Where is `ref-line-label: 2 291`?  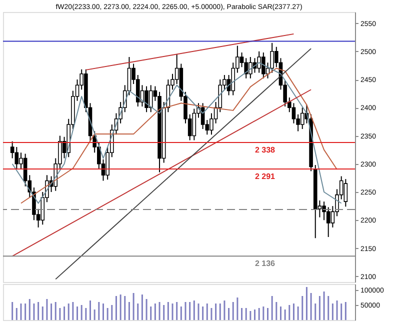 ref-line-label: 2 291 is located at coordinates (265, 176).